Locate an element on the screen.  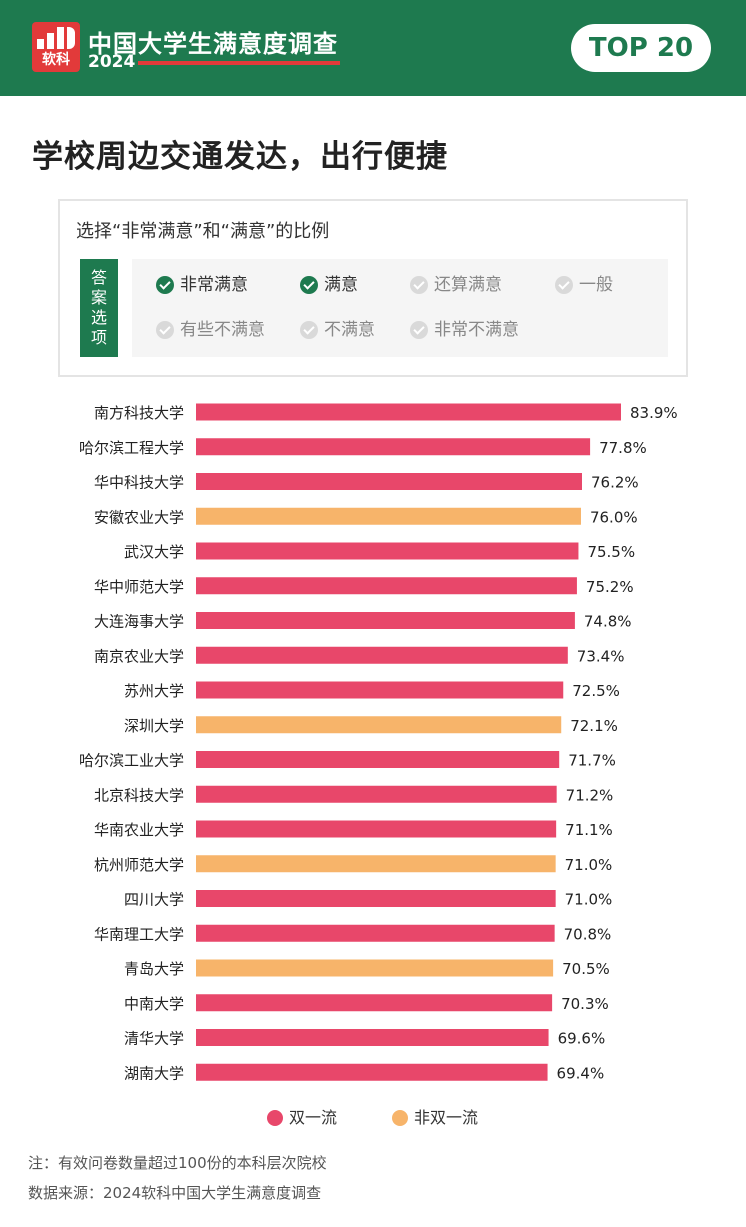
value-label: 77.8% is located at coordinates (623, 448).